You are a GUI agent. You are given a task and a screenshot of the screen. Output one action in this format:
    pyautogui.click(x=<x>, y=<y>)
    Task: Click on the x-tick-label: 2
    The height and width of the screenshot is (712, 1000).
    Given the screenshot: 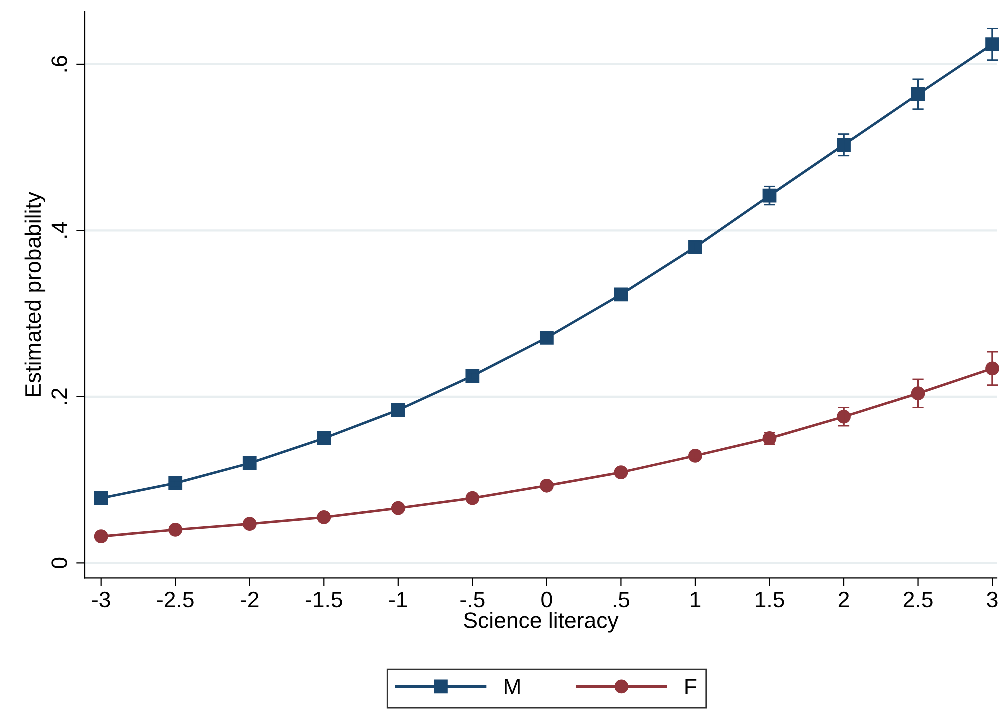 What is the action you would take?
    pyautogui.click(x=844, y=600)
    